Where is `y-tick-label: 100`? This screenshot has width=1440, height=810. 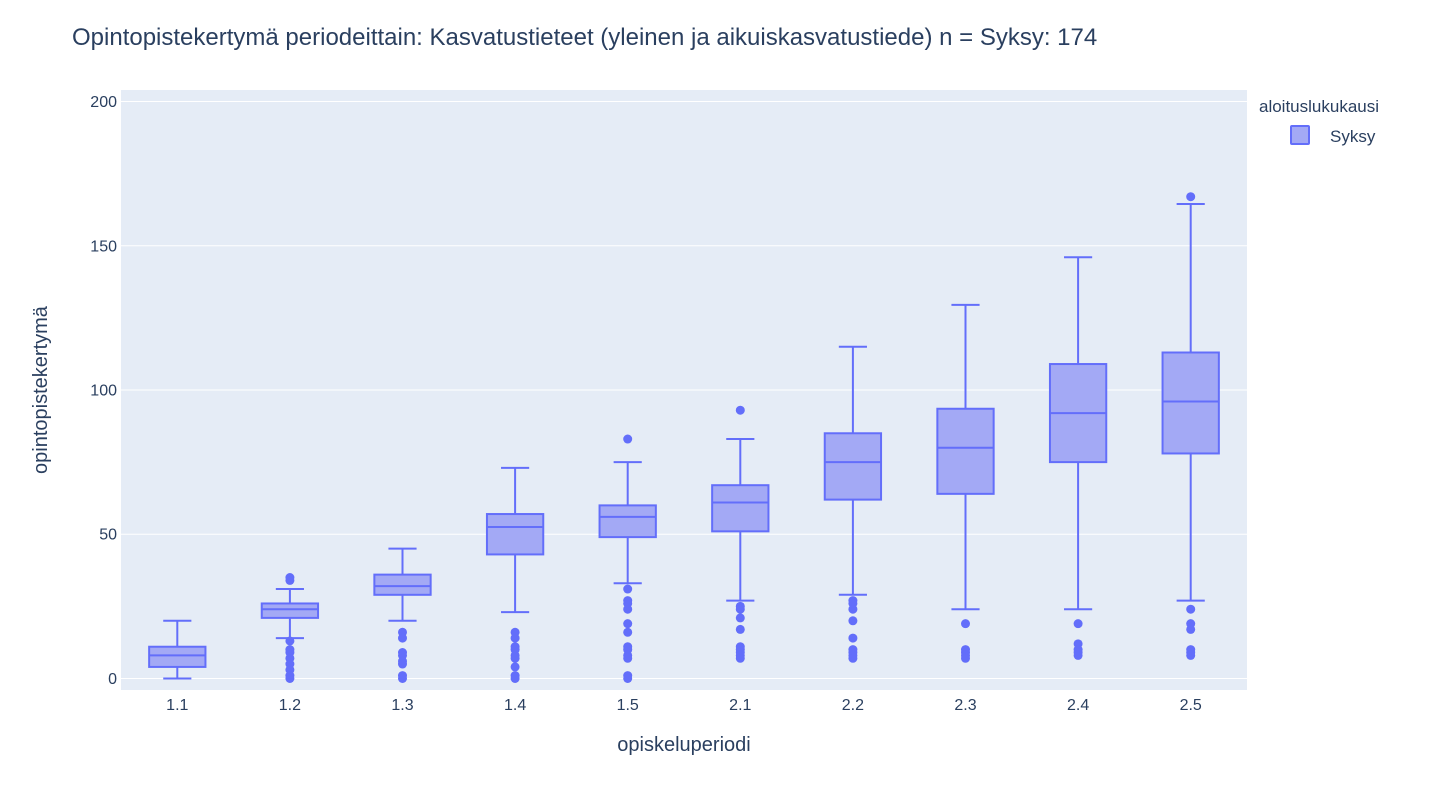 y-tick-label: 100 is located at coordinates (103, 391).